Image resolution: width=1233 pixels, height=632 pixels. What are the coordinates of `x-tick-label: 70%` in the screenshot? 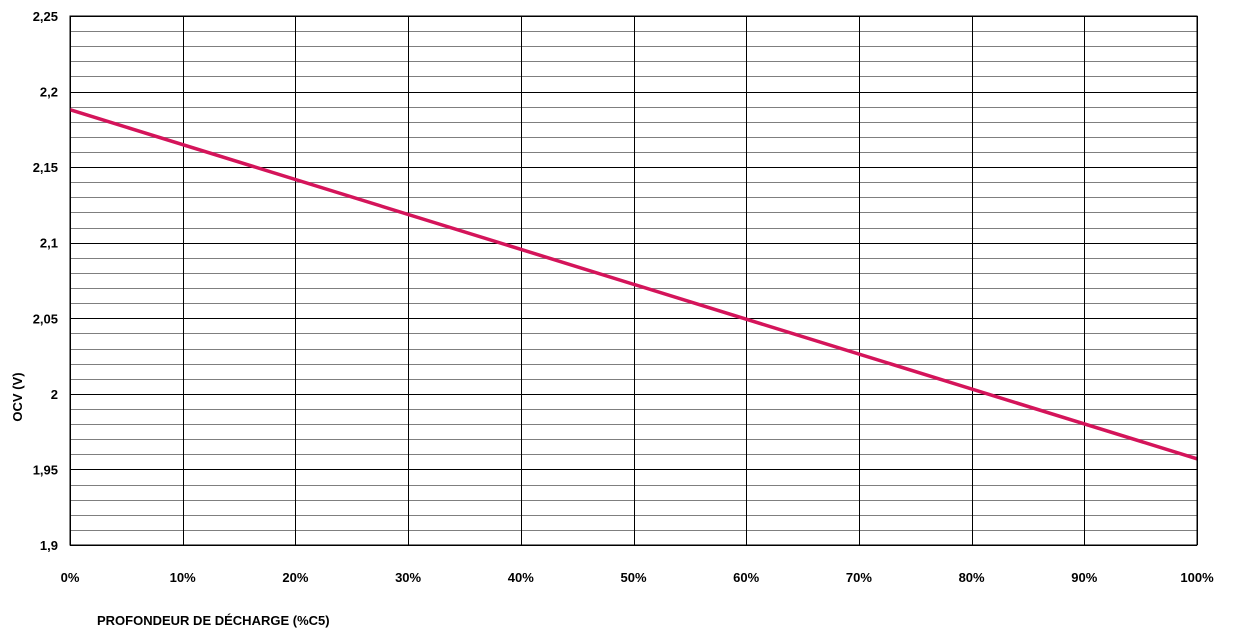 It's located at (859, 577).